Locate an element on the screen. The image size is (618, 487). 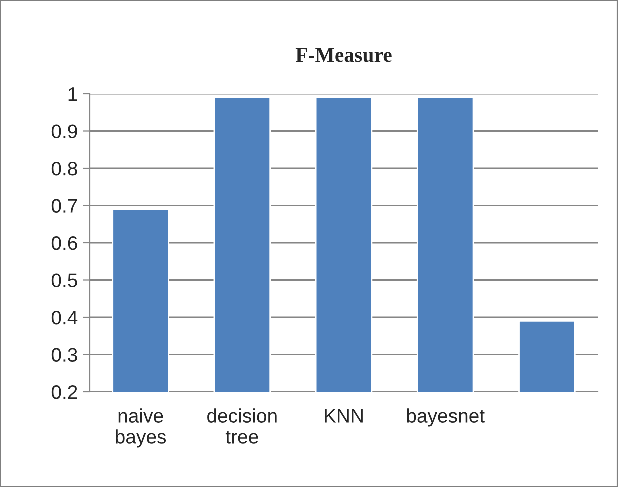
x-tick-label: decision tree is located at coordinates (242, 426).